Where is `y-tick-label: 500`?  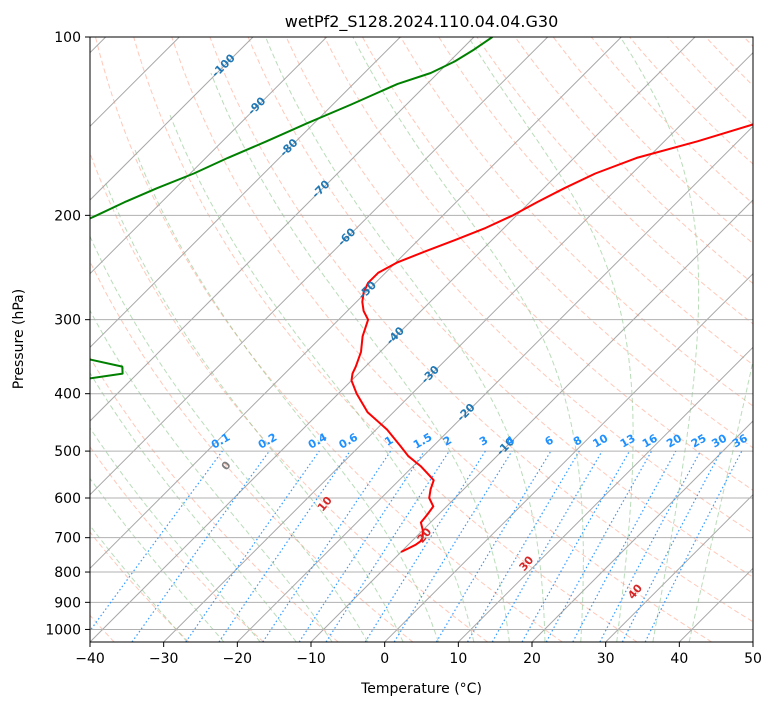
y-tick-label: 500 is located at coordinates (67, 452).